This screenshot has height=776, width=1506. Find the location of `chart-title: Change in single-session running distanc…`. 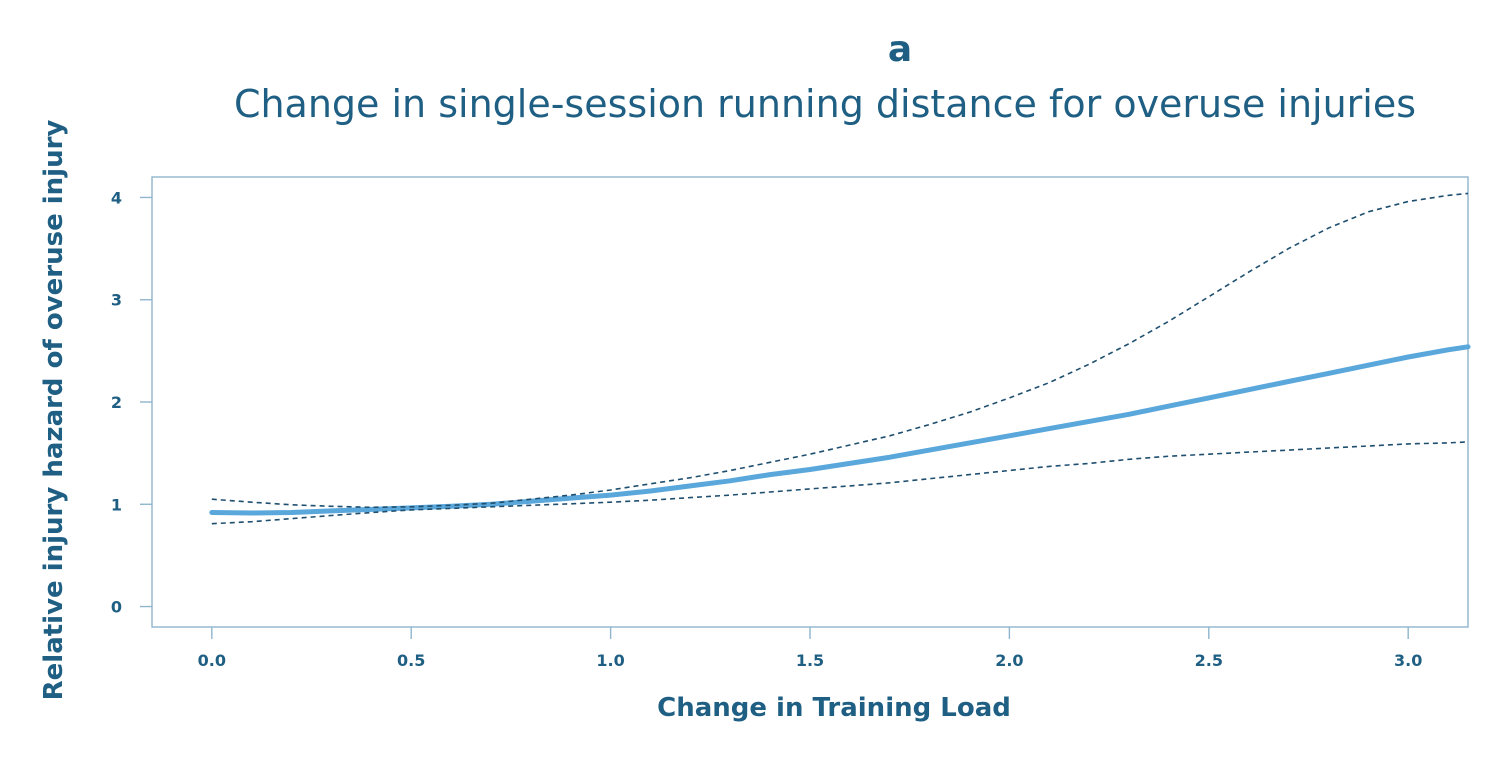

chart-title: Change in single-session running distanc… is located at coordinates (825, 104).